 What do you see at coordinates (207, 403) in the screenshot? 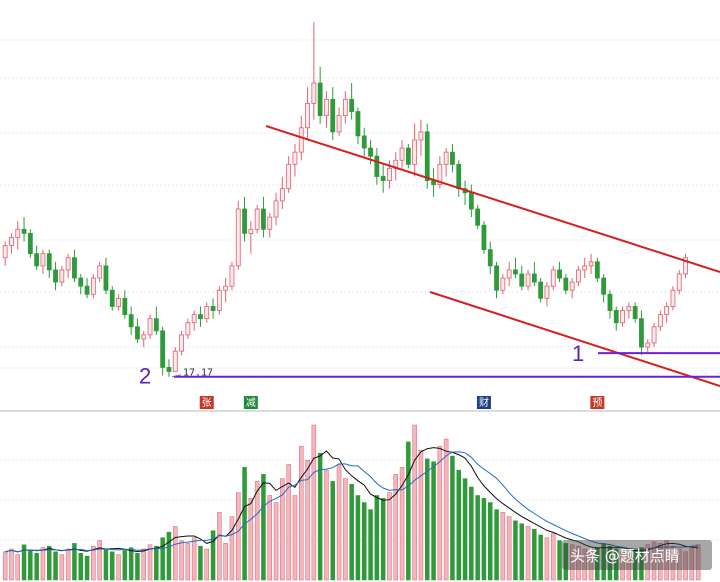
I see `event-marker-label: 张` at bounding box center [207, 403].